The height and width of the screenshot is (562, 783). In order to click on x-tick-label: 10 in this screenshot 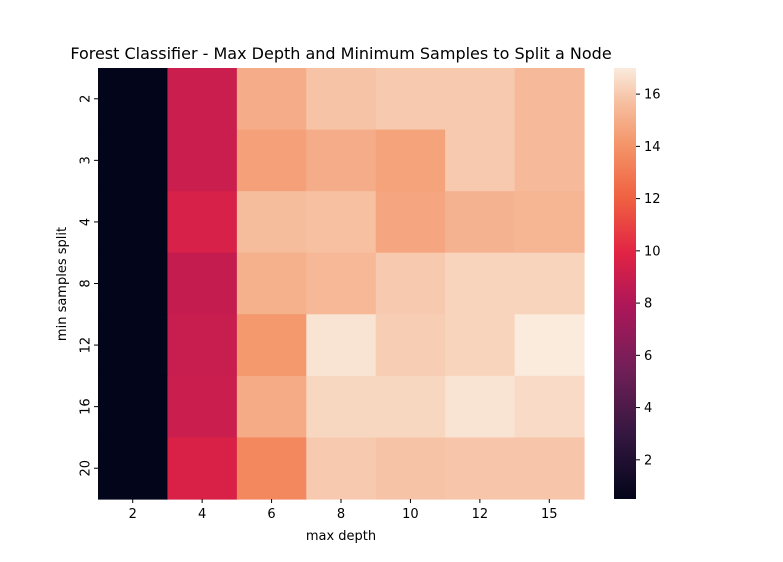, I will do `click(410, 514)`.